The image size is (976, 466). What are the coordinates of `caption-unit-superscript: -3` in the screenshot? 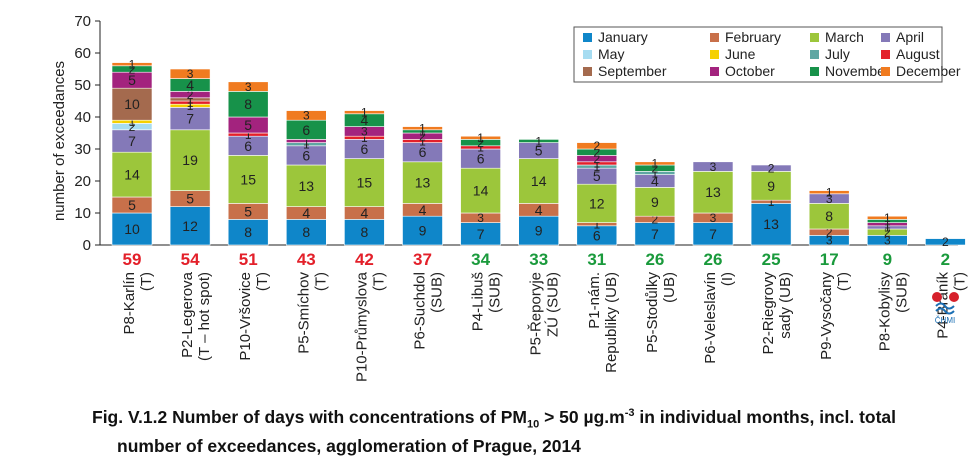 It's located at (629, 413).